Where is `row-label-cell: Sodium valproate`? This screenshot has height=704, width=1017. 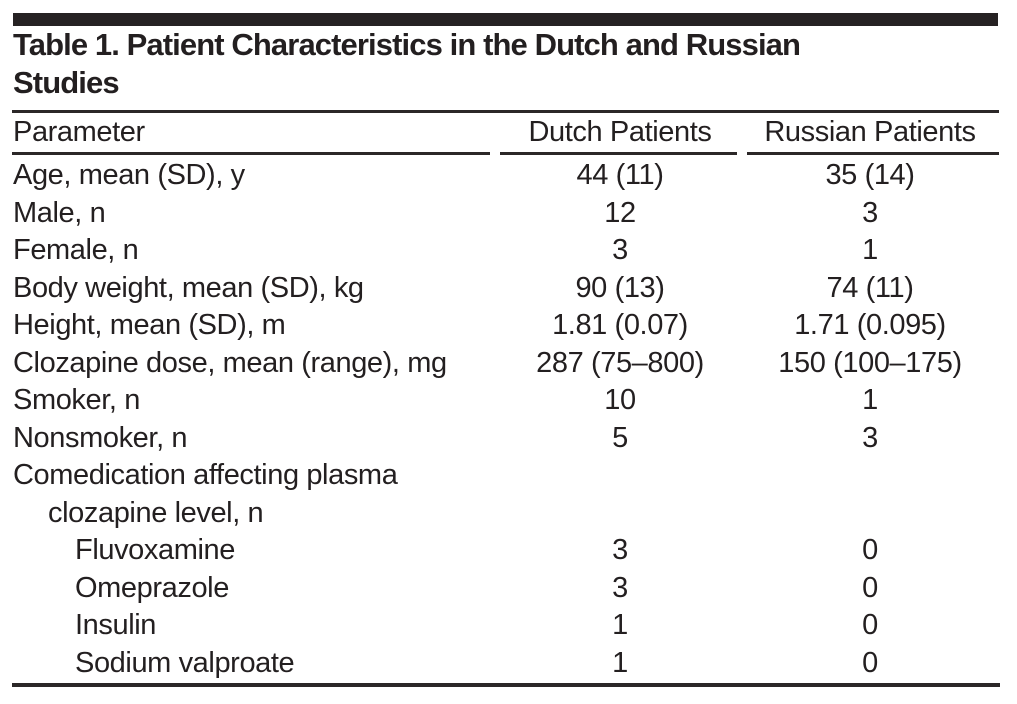 row-label-cell: Sodium valproate is located at coordinates (256, 664).